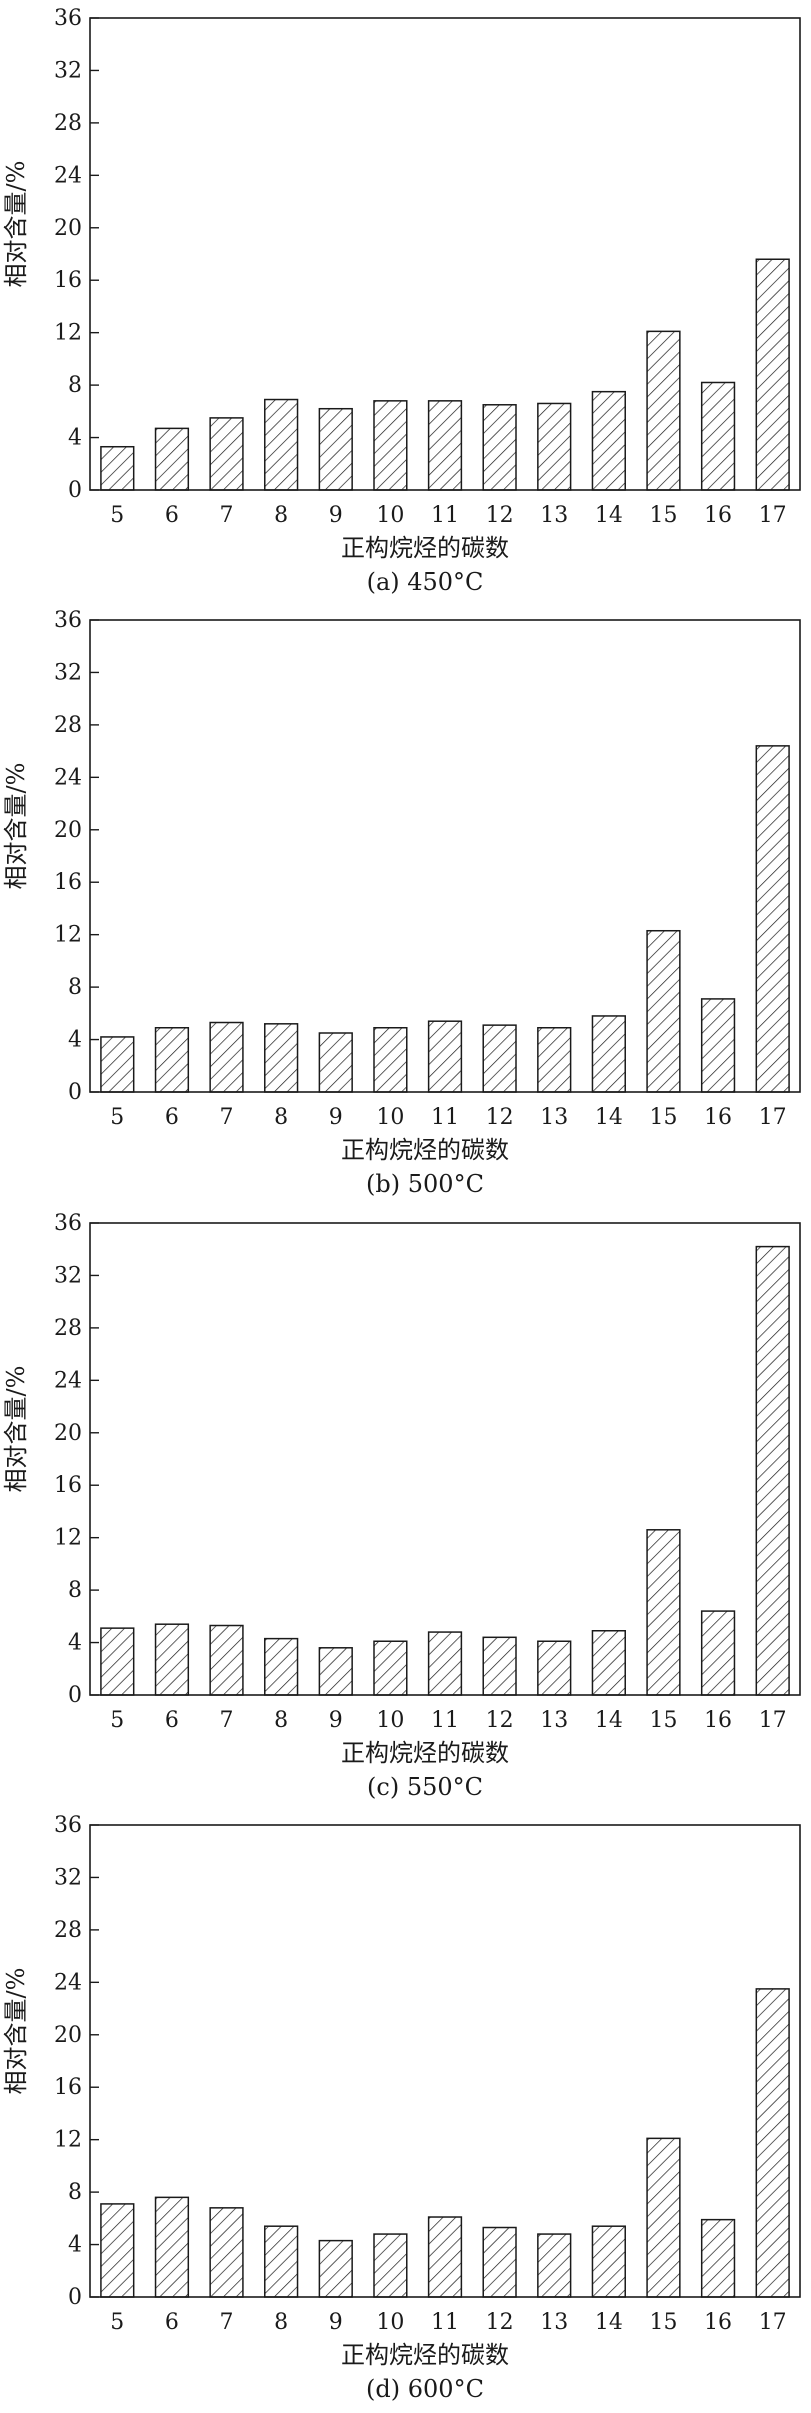 Image resolution: width=811 pixels, height=2413 pixels. Describe the element at coordinates (227, 2322) in the screenshot. I see `x-tick-label: 7` at that location.